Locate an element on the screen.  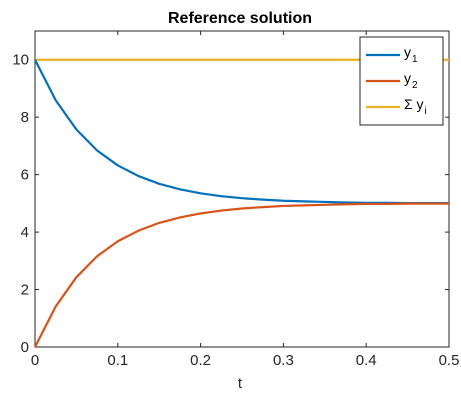
x-tick-label: 0 is located at coordinates (35, 360).